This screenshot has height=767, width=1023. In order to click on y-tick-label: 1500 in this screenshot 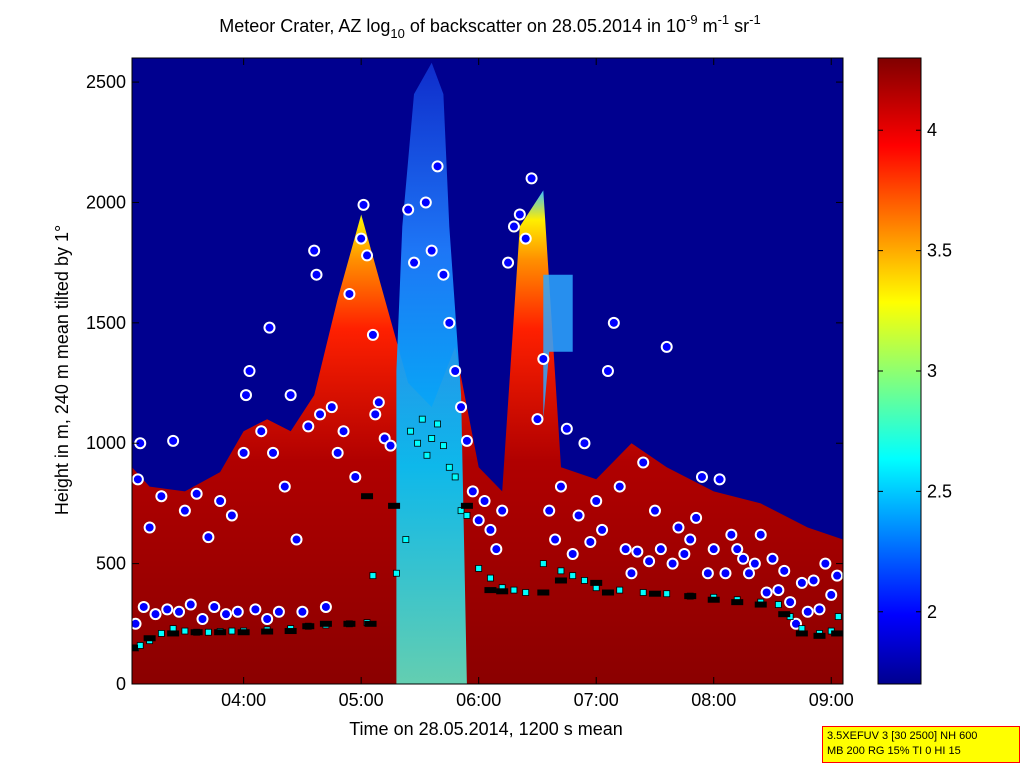, I will do `click(106, 323)`.